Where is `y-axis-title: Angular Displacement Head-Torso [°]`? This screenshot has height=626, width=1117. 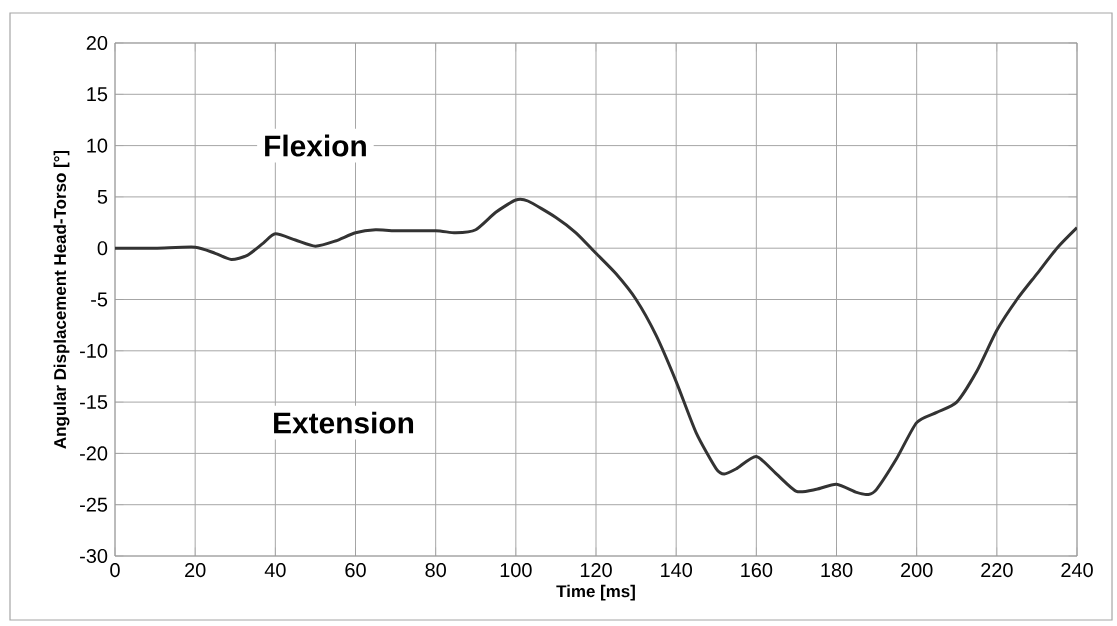 y-axis-title: Angular Displacement Head-Torso [°] is located at coordinates (61, 299).